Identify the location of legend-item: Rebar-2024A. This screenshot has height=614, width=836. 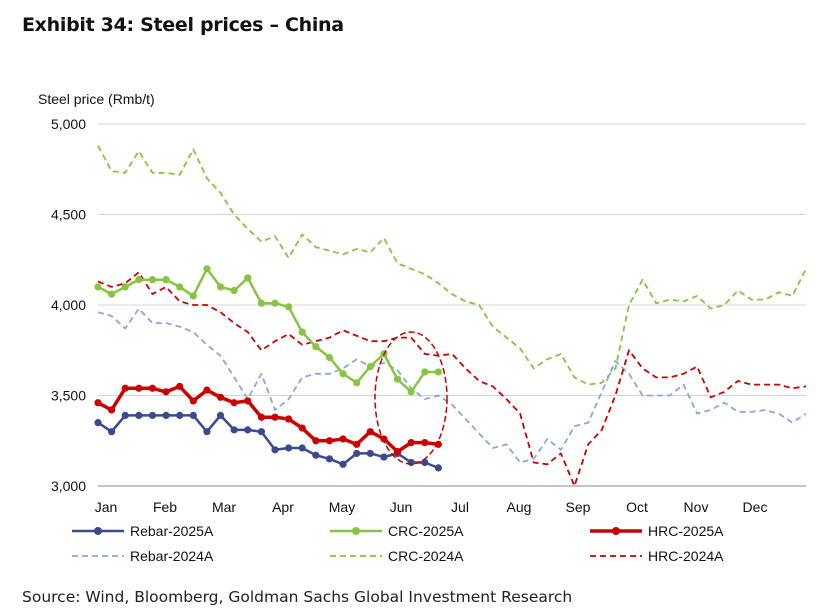
(143, 556).